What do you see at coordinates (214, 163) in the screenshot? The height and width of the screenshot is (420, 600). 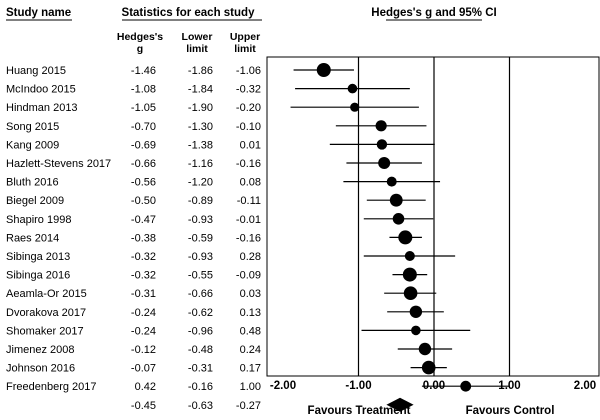 I see `study-row: Hazlett-Stevens 2017 -0.66 -1.16 -0.16` at bounding box center [214, 163].